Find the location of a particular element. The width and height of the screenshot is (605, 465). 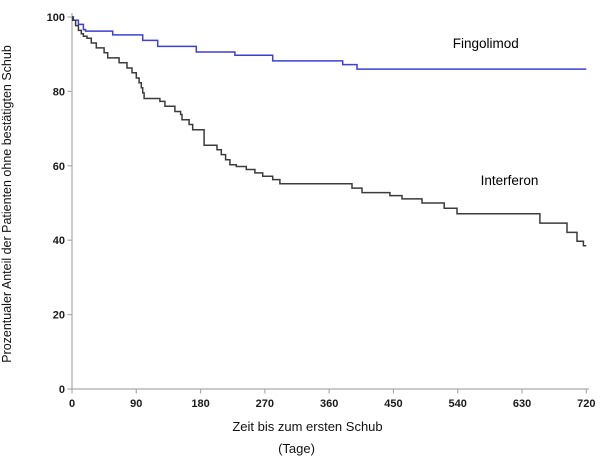

series-label-fingolimod: Fingolimod is located at coordinates (486, 43).